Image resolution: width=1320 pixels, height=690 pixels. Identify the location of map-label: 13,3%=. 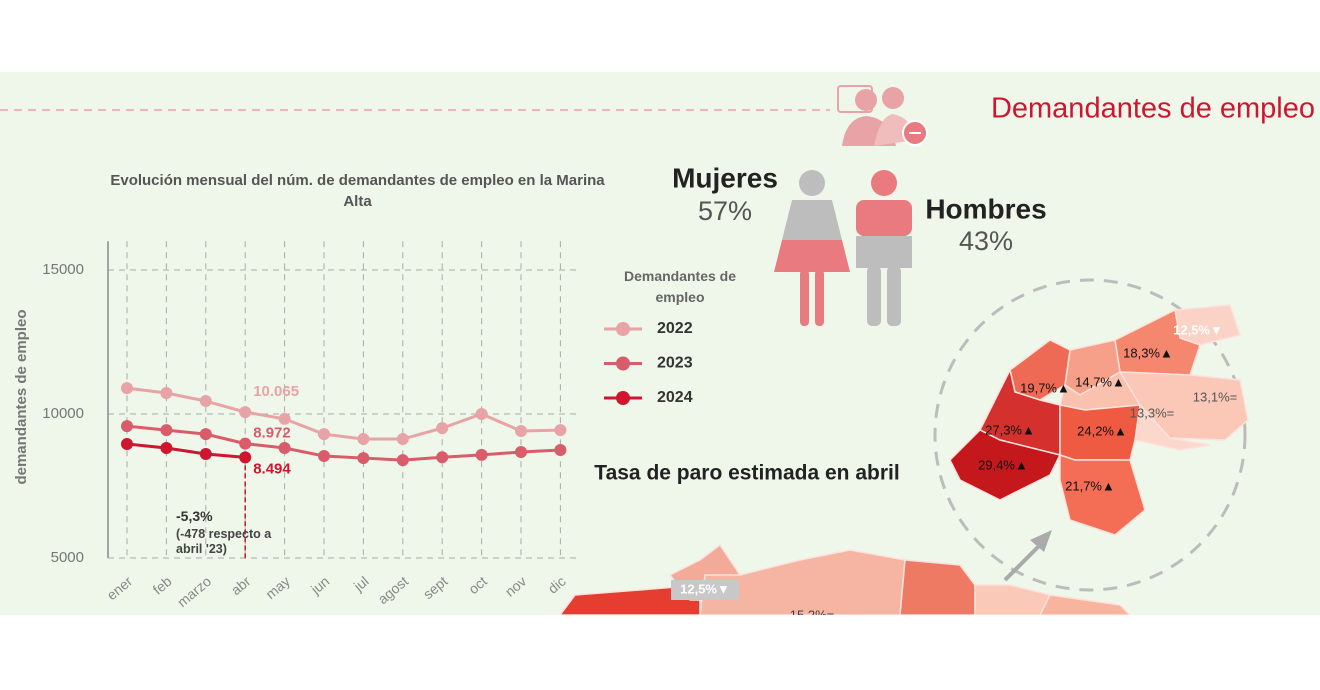
(1152, 412).